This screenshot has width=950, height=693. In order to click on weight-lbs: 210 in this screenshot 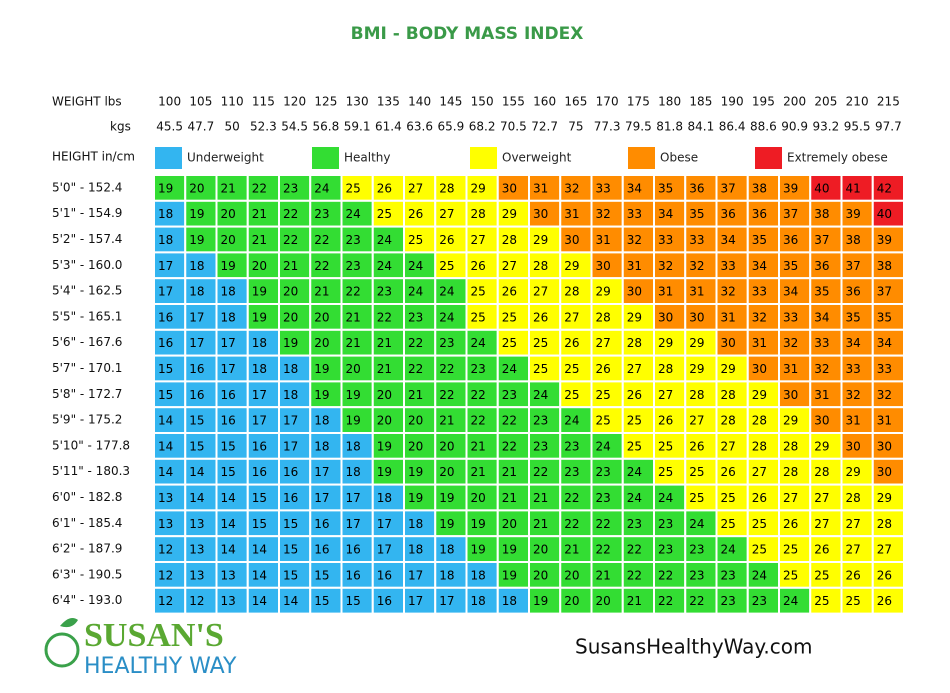, I will do `click(857, 102)`.